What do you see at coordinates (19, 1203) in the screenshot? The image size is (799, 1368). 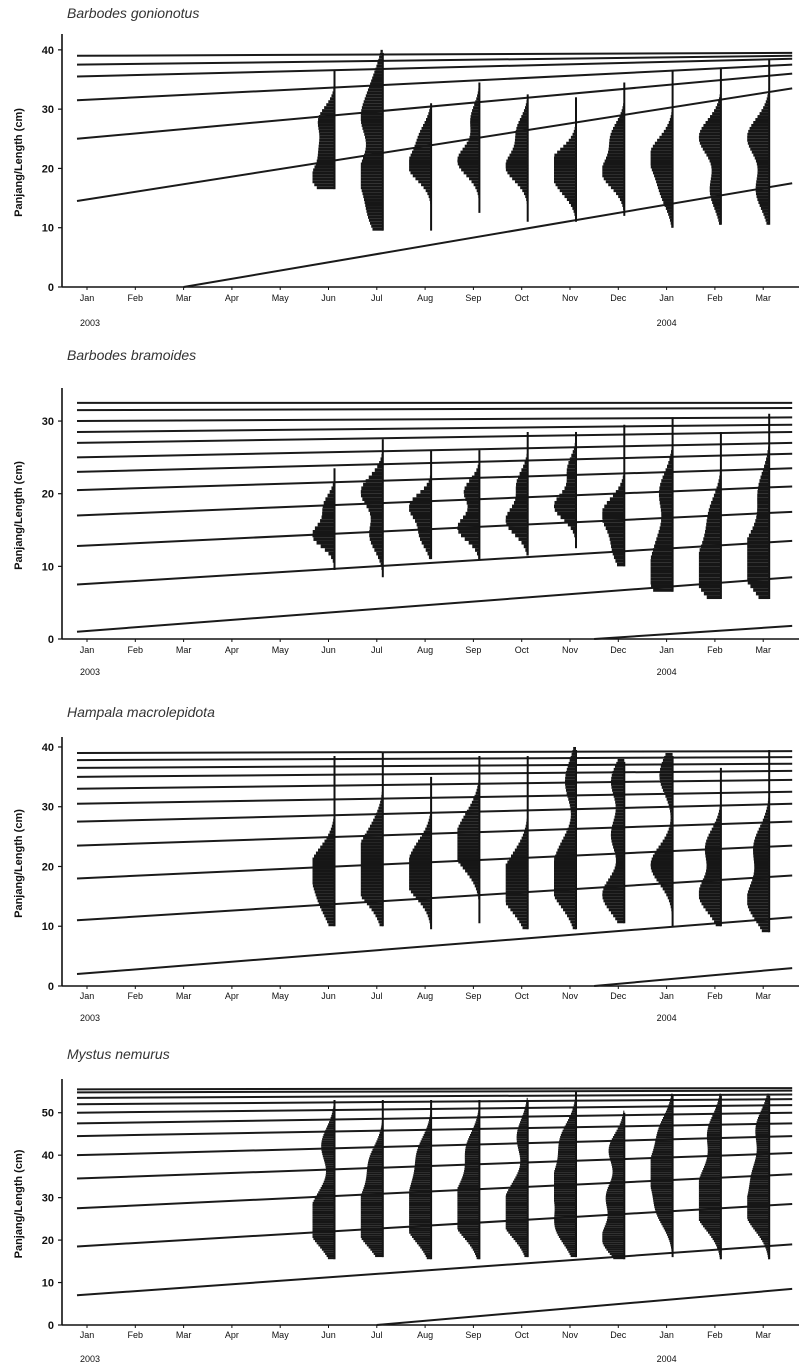 I see `y-axis-label: Panjang/Length (cm)` at bounding box center [19, 1203].